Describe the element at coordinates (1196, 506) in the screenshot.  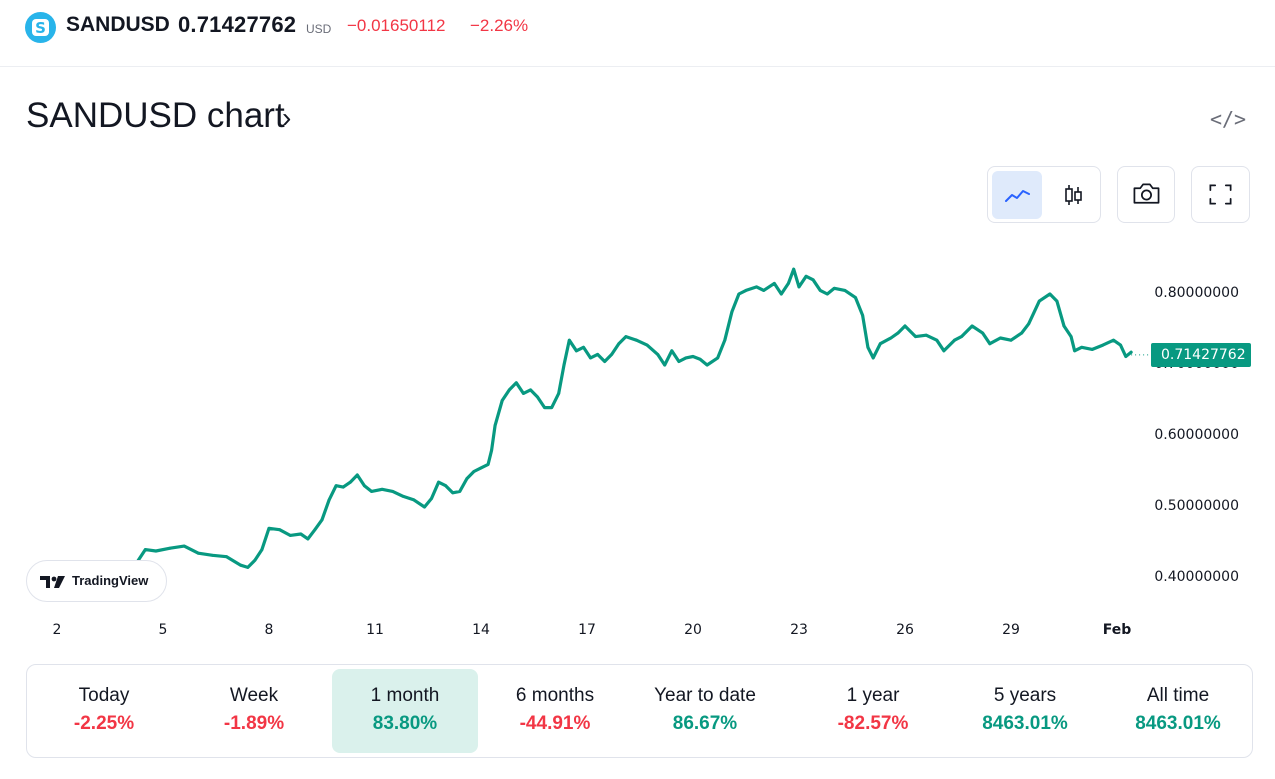
I see `y-axis-tick-label: 0.50000000` at that location.